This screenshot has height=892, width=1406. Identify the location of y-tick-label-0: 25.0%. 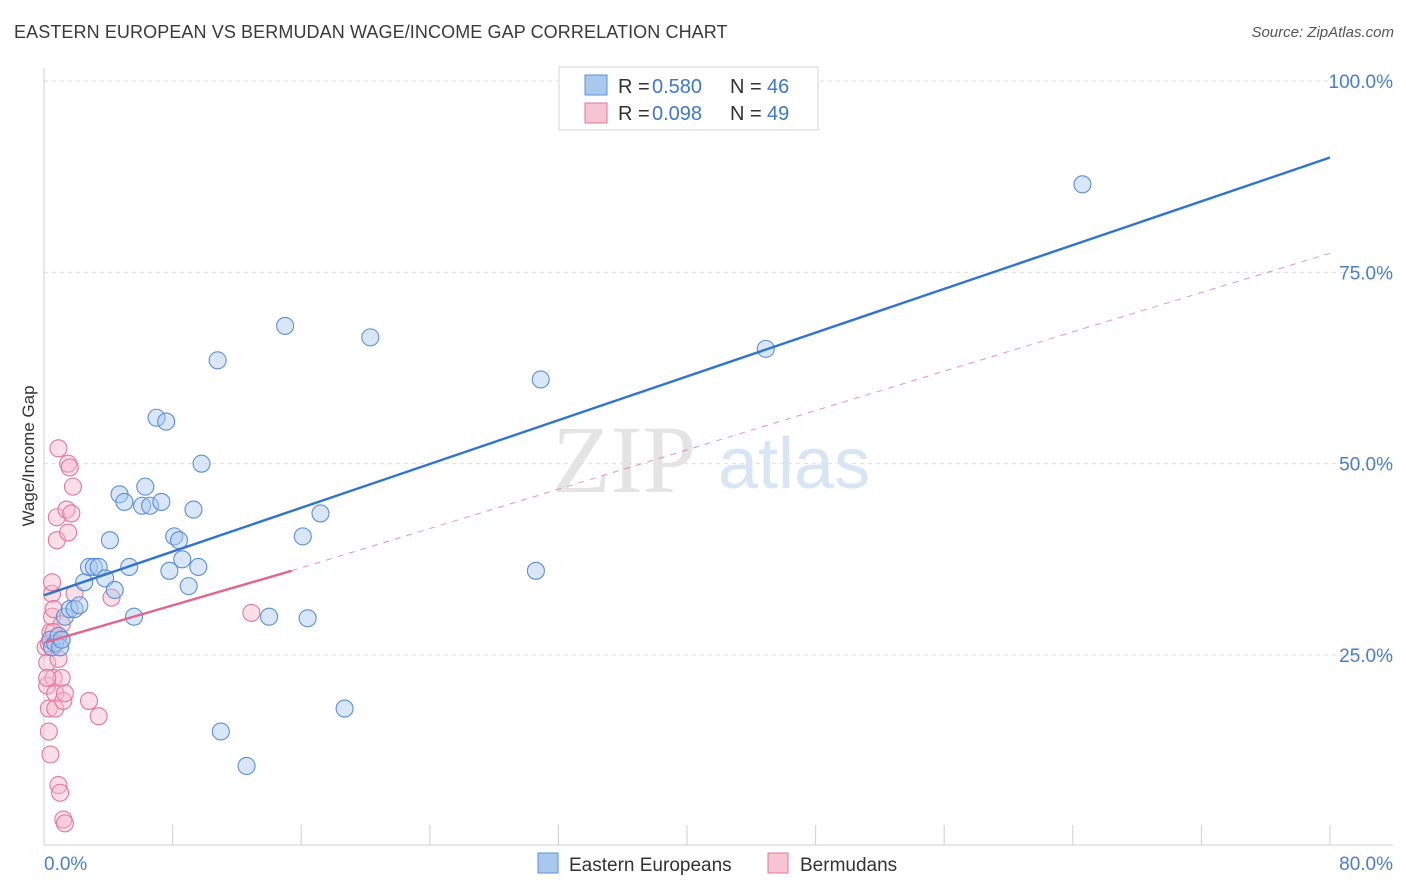
(1366, 656).